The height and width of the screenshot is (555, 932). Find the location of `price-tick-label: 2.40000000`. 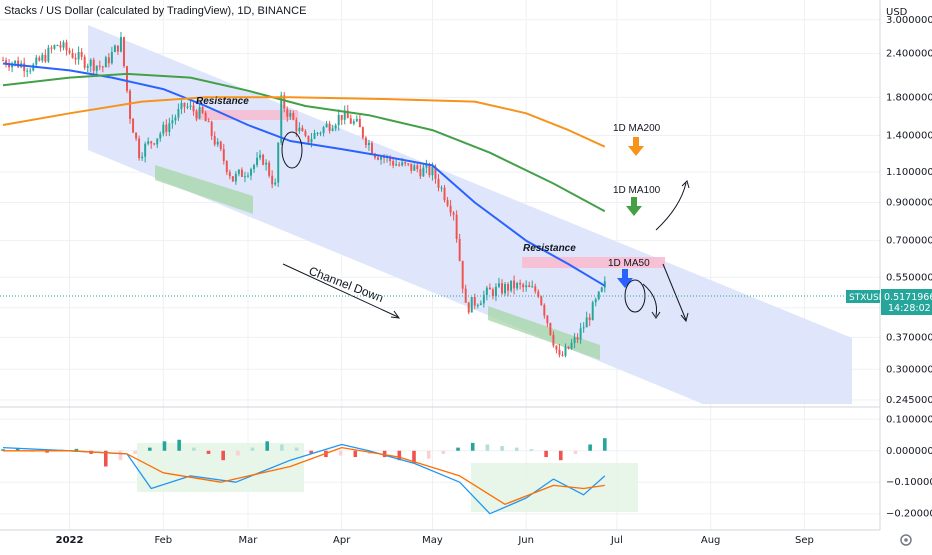

price-tick-label: 2.40000000 is located at coordinates (909, 54).